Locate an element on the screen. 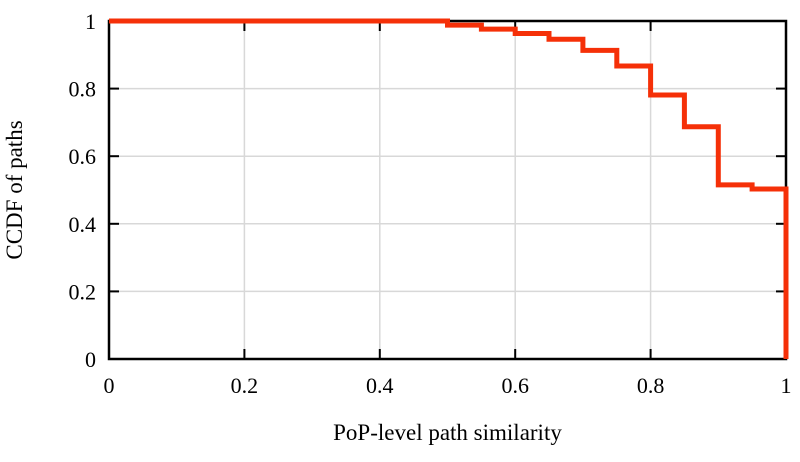 The width and height of the screenshot is (800, 462). x-tick-label: 0.8 is located at coordinates (651, 385).